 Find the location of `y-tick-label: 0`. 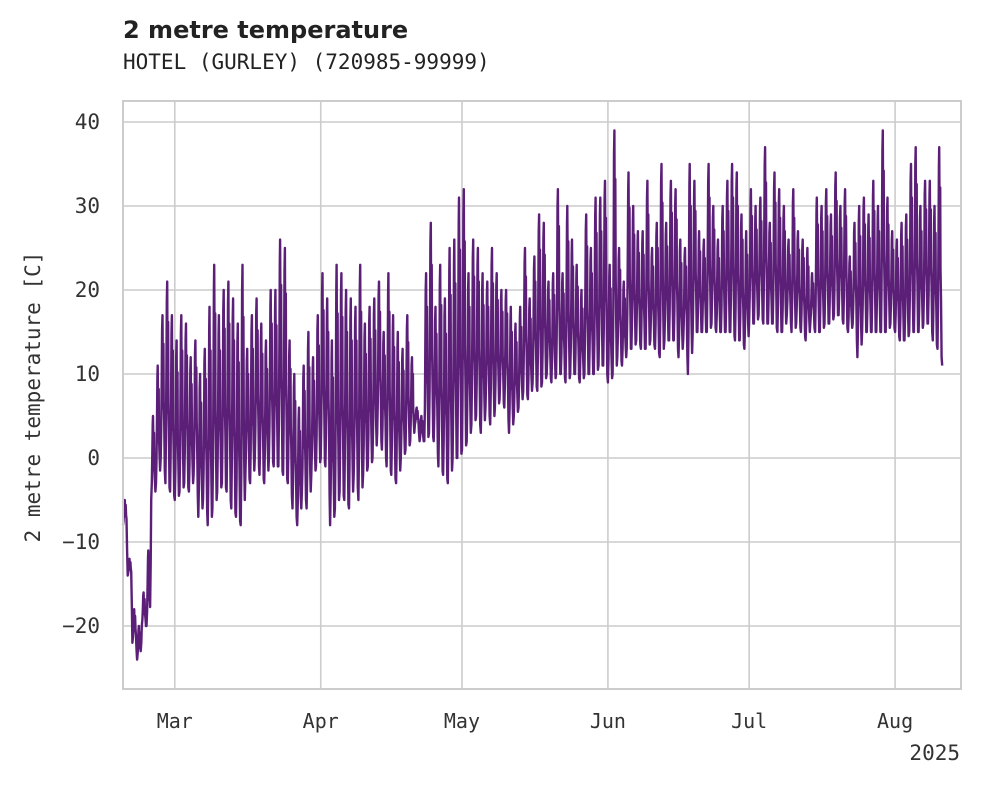

y-tick-label: 0 is located at coordinates (93, 458).